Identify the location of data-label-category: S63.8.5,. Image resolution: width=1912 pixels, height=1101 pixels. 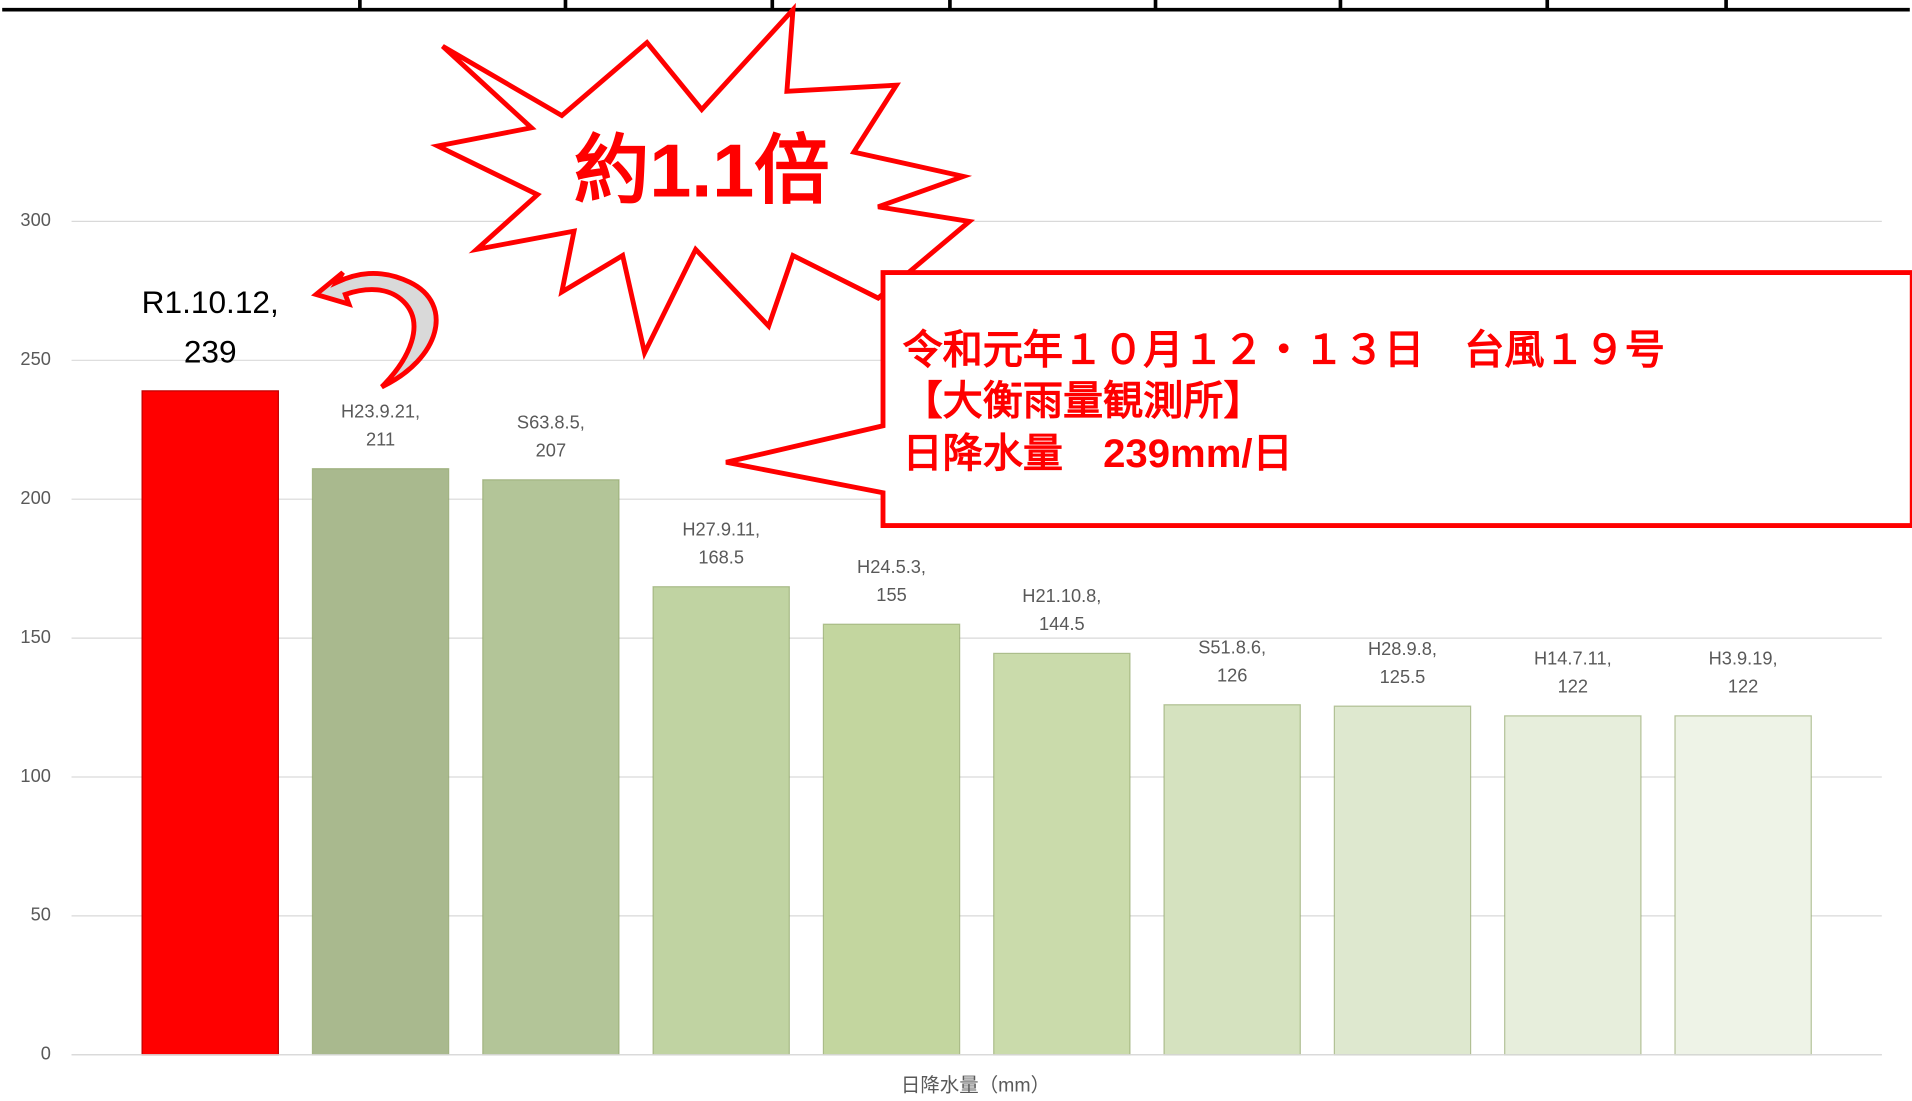
(551, 422).